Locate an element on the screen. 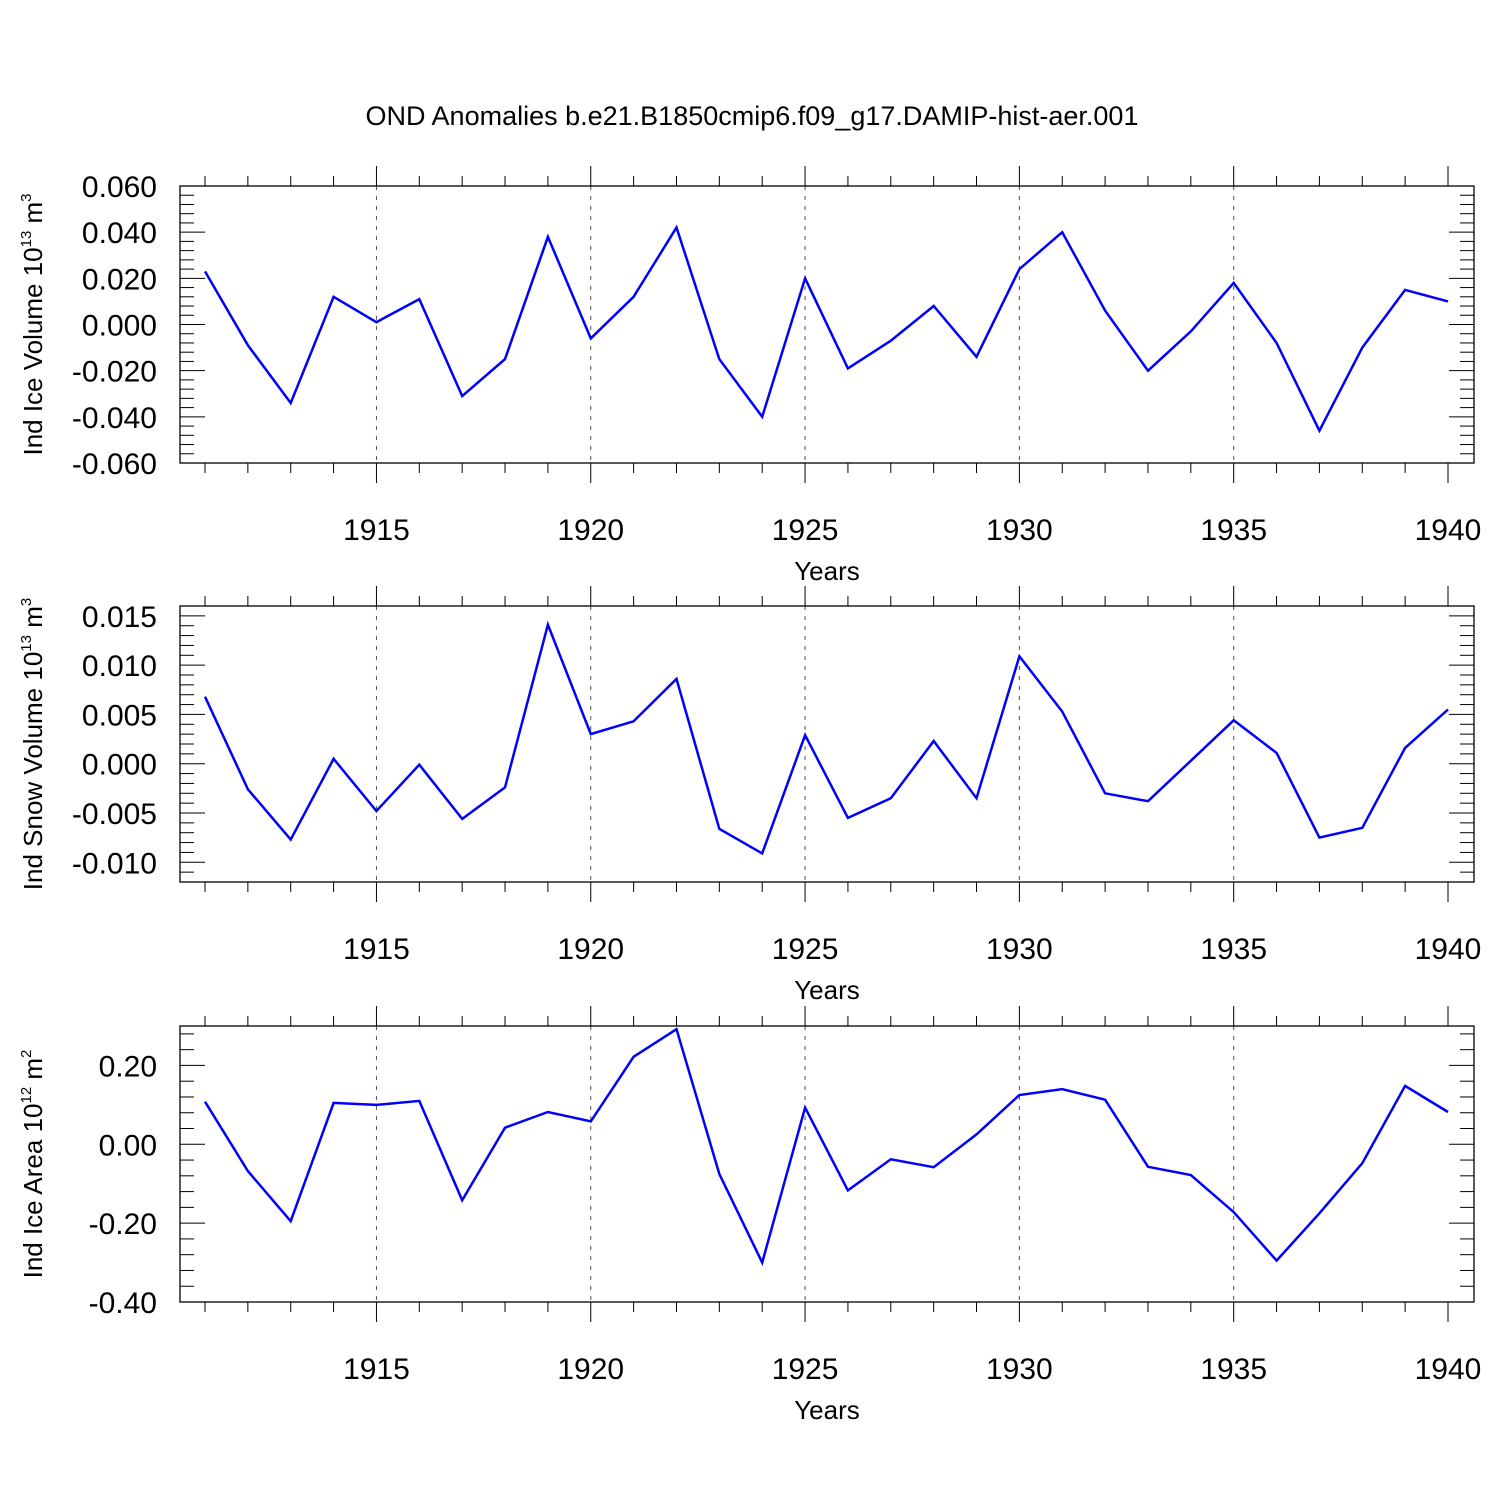  y-tick-label: 0.00 is located at coordinates (128, 1145).